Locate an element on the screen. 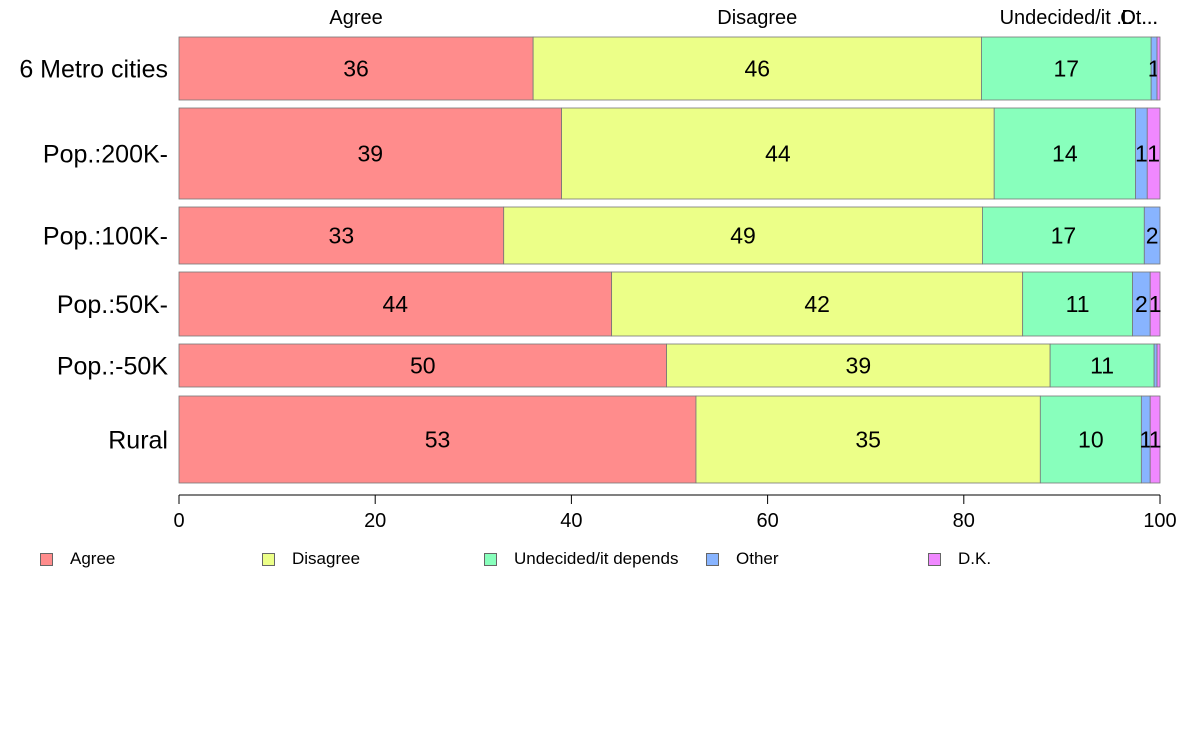 The image size is (1188, 736). category-label: Pop.:-50K is located at coordinates (113, 367).